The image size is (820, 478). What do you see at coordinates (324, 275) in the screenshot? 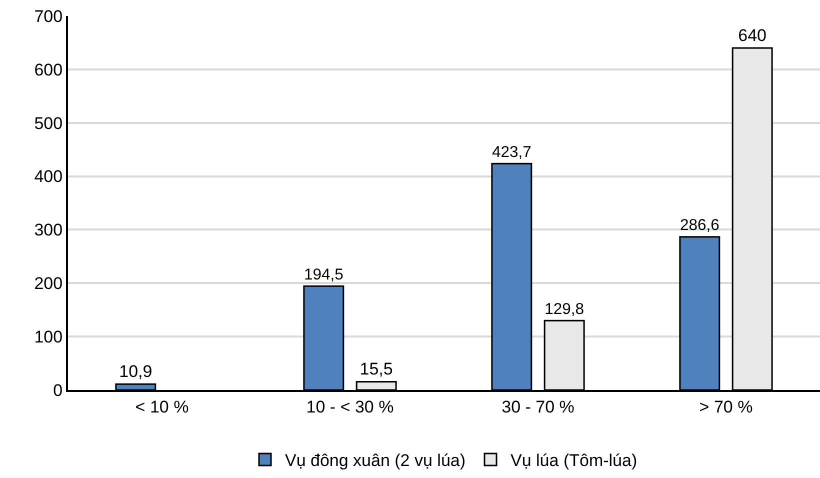
I see `data-label: 194,5` at bounding box center [324, 275].